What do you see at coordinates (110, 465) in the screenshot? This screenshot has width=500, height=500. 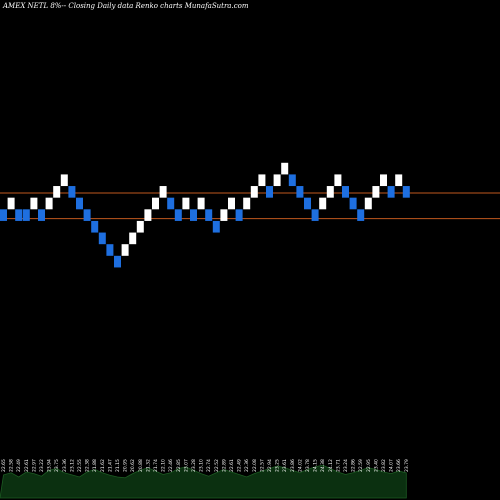 I see `x-tick-label: 21.47` at bounding box center [110, 465].